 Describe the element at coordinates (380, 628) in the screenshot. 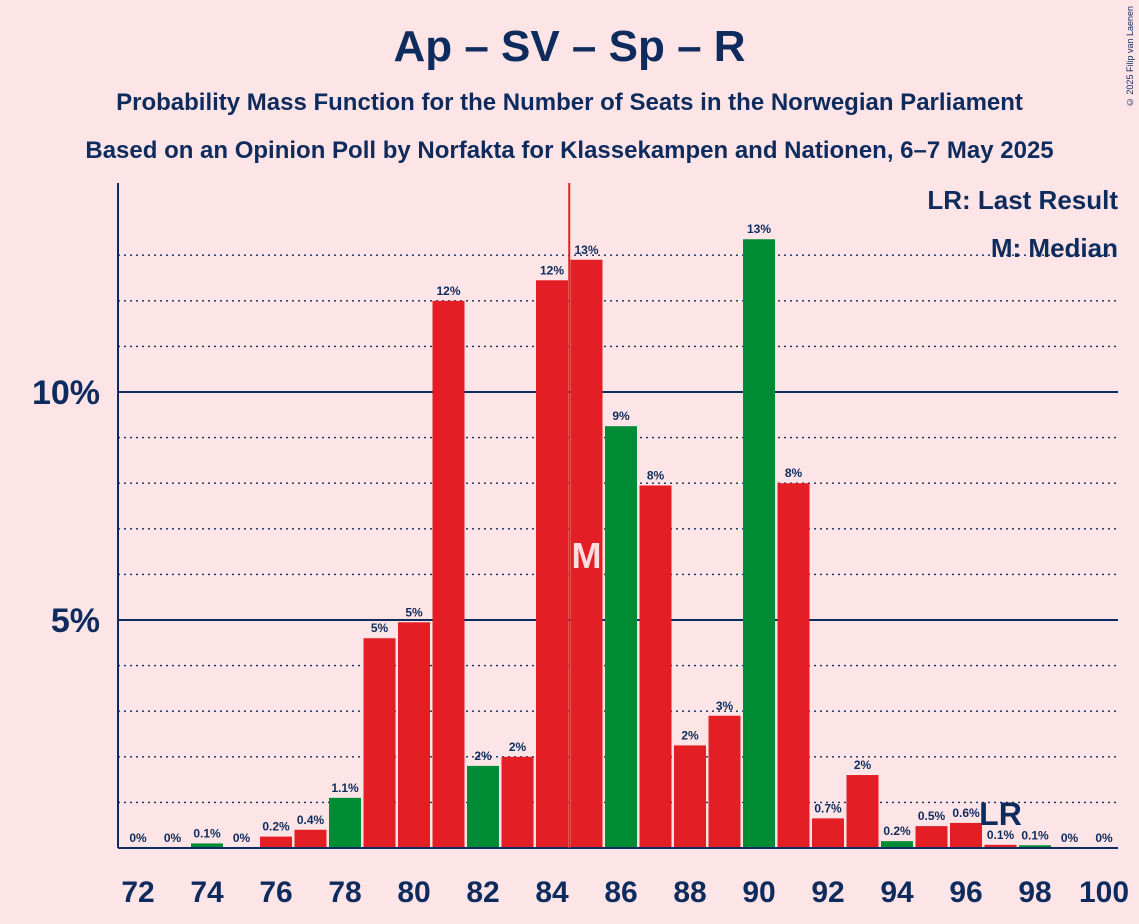

I see `data-label-79: 5%` at that location.